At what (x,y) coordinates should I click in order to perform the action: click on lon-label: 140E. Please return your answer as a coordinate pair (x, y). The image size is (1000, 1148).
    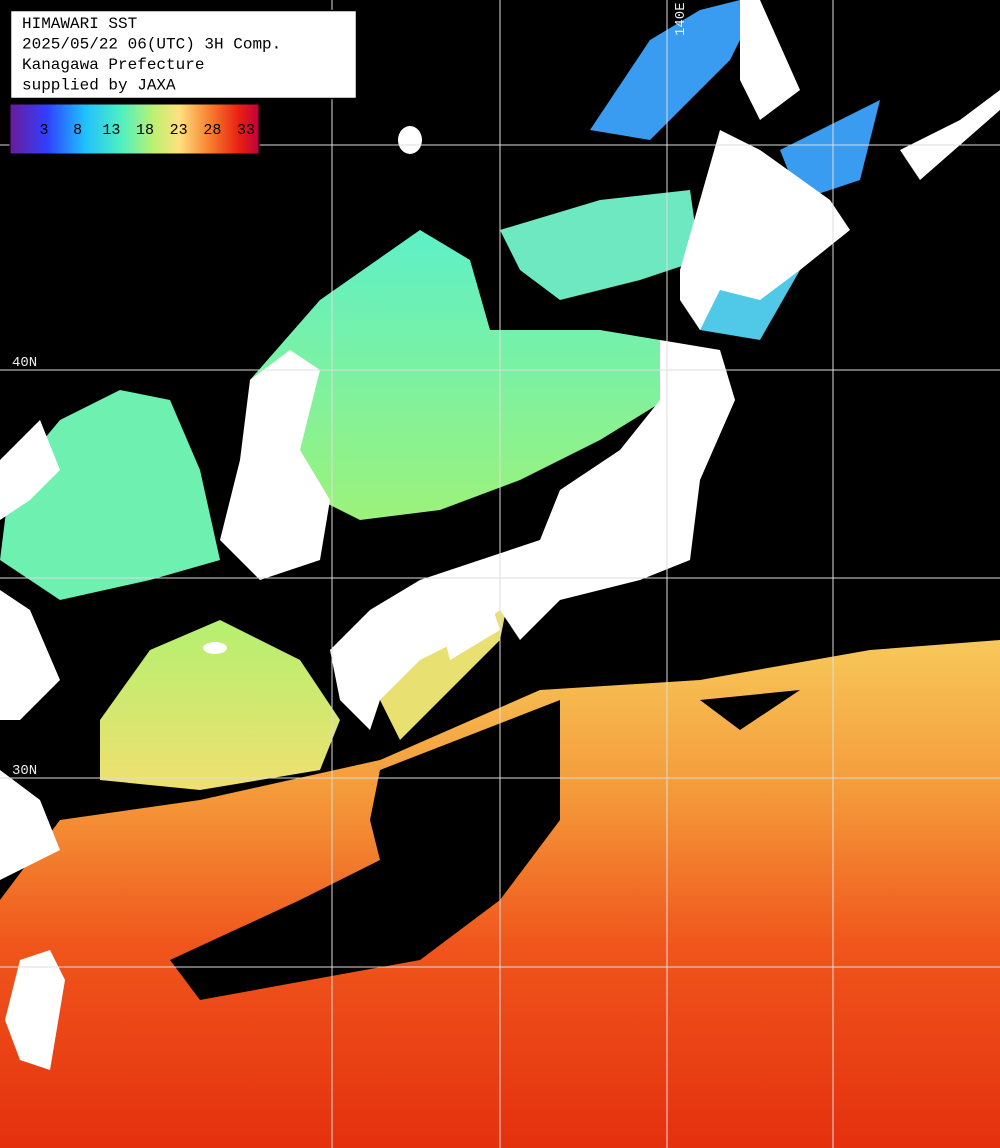
    Looking at the image, I should click on (681, 19).